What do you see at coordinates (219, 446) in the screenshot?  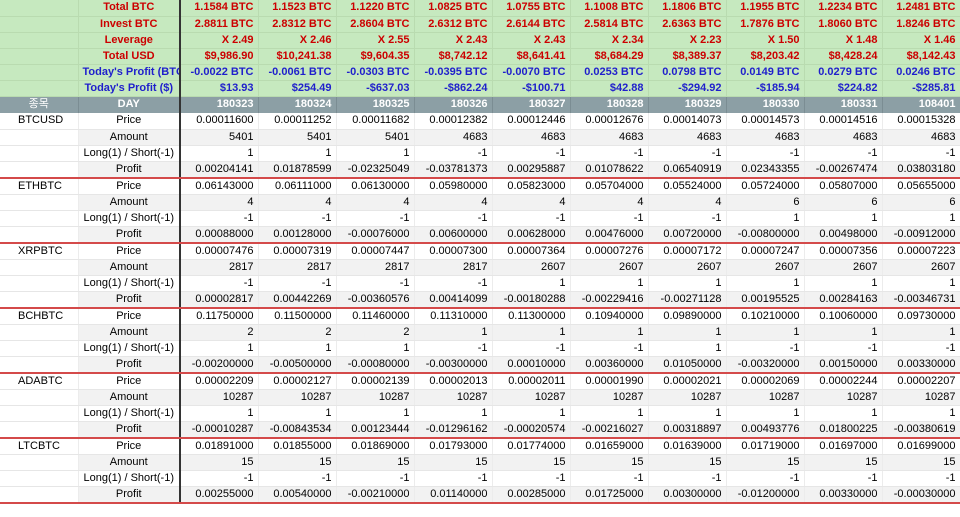 I see `value-cell: 0.01891000` at bounding box center [219, 446].